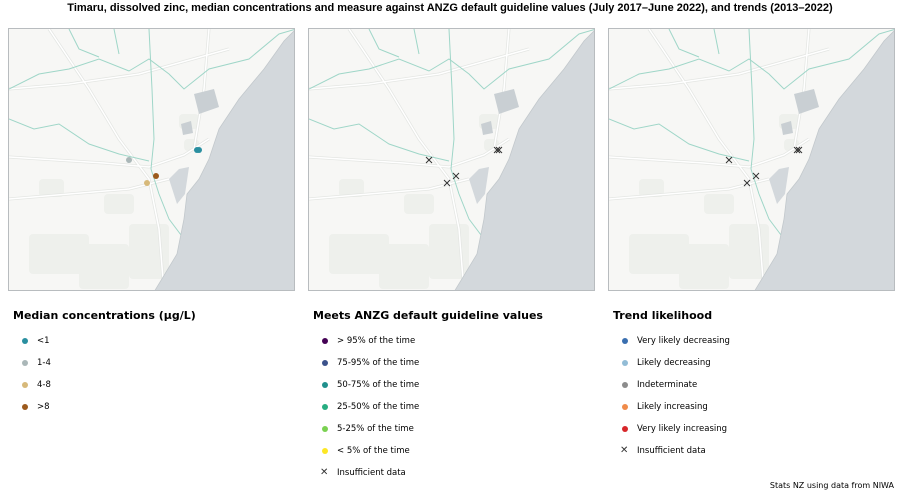 Image resolution: width=900 pixels, height=496 pixels. I want to click on legend-title: Trend likelihood, so click(663, 315).